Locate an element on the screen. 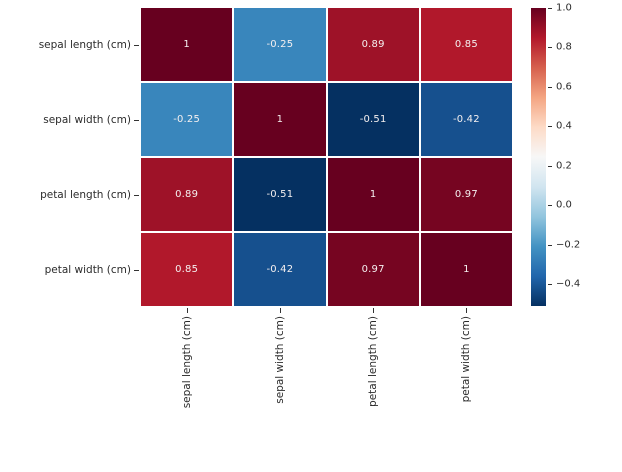 This screenshot has height=472, width=622. colorbar-tick-label: 0.2 is located at coordinates (564, 166).